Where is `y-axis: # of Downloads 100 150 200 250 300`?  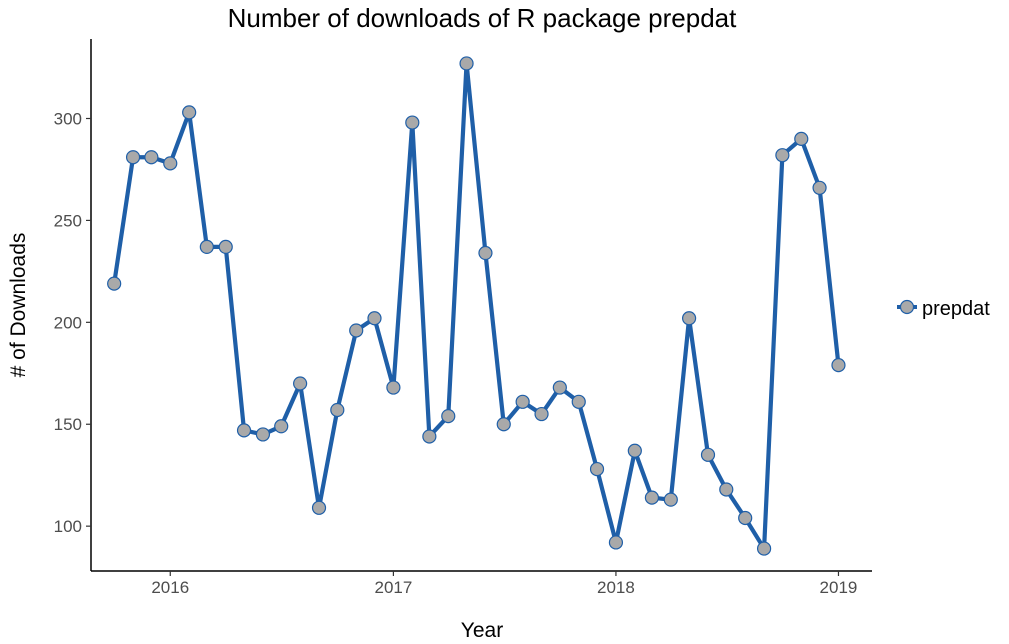 y-axis: # of Downloads 100 150 200 250 300 is located at coordinates (49, 305).